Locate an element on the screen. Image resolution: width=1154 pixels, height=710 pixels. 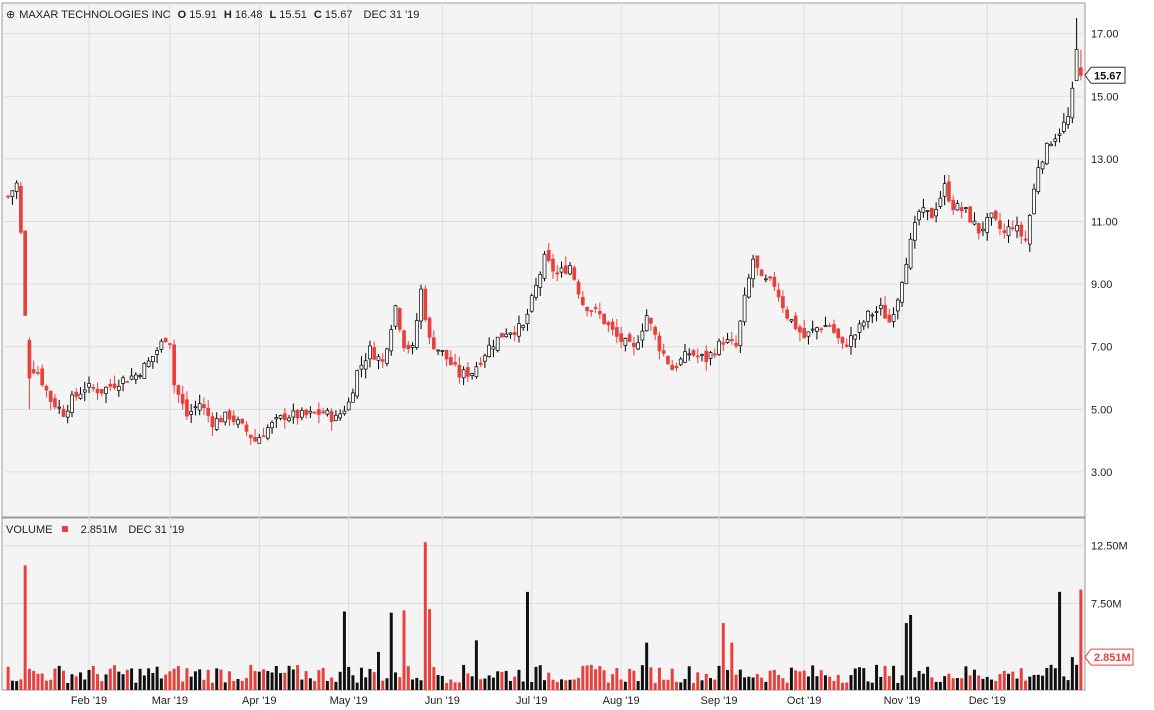
ohlc-open-value: 15.91 is located at coordinates (203, 15).